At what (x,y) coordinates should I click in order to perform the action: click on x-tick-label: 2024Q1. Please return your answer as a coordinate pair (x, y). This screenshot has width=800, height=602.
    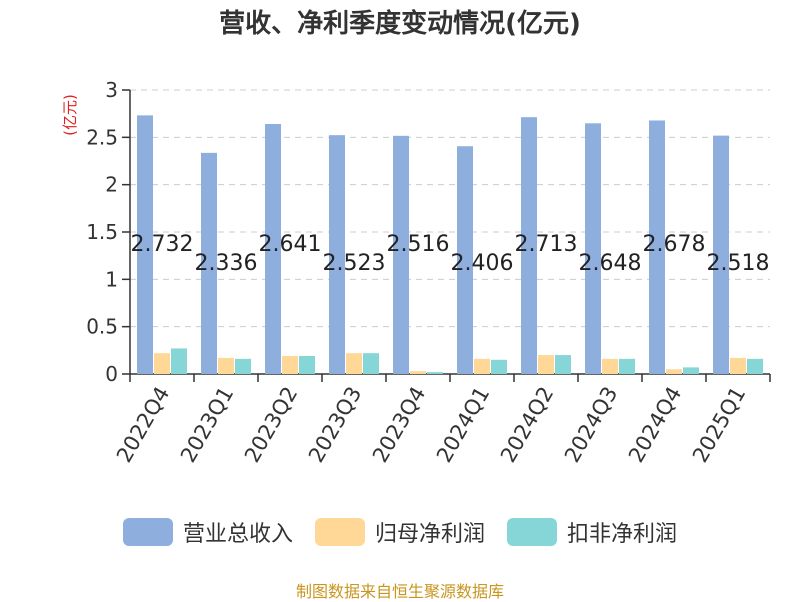
    Looking at the image, I should click on (463, 425).